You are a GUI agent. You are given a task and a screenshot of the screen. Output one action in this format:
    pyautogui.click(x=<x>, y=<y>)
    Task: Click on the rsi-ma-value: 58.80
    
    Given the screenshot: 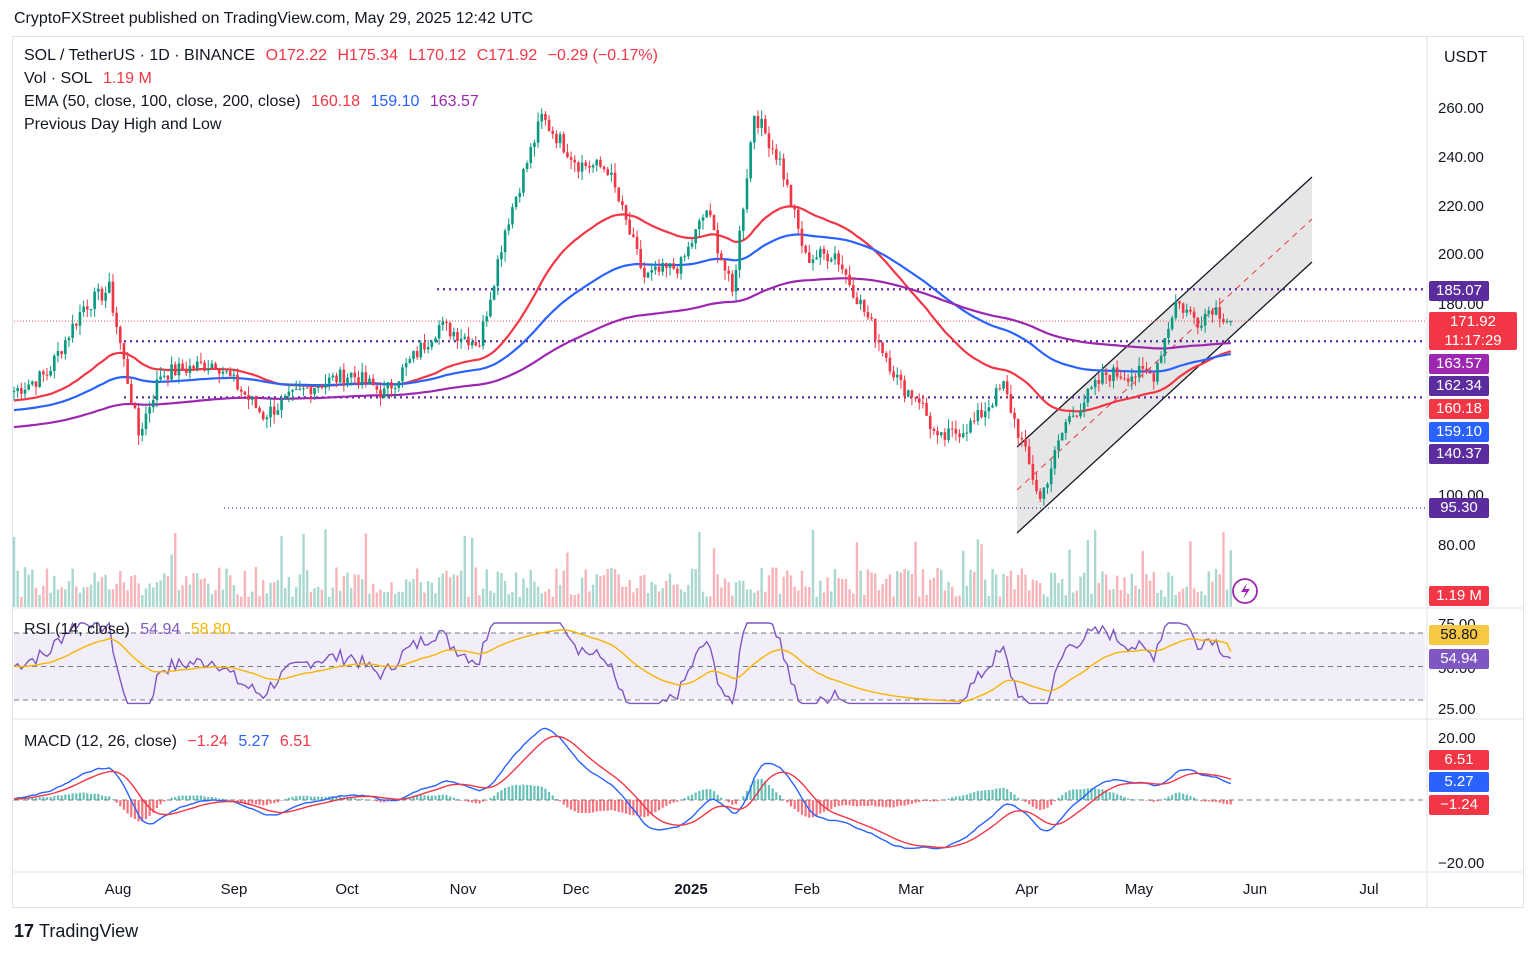 What is the action you would take?
    pyautogui.click(x=210, y=629)
    